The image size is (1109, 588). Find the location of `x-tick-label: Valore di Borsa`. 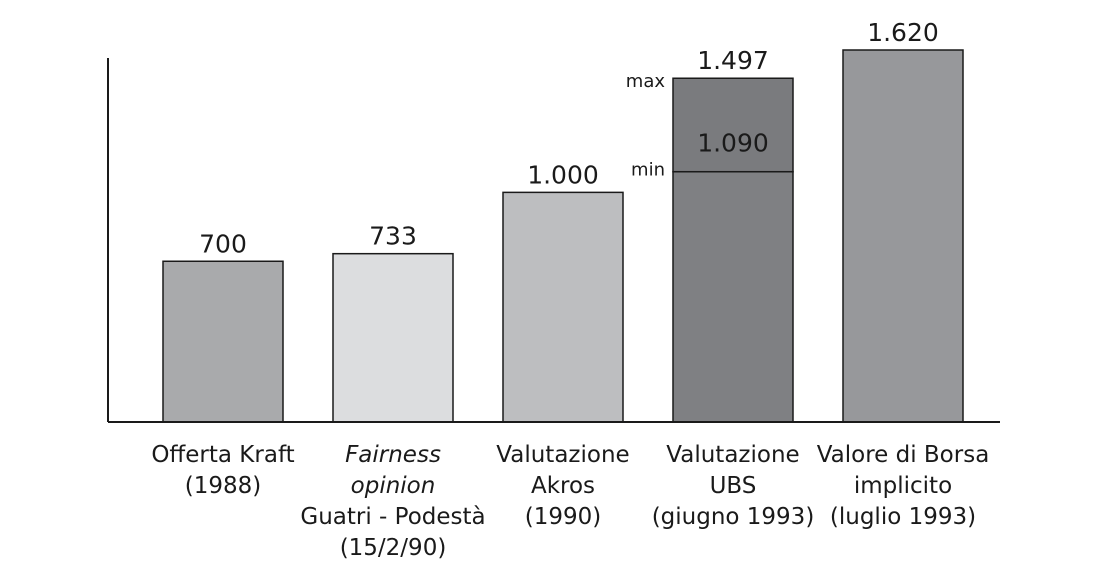

x-tick-label: Valore di Borsa is located at coordinates (903, 455).